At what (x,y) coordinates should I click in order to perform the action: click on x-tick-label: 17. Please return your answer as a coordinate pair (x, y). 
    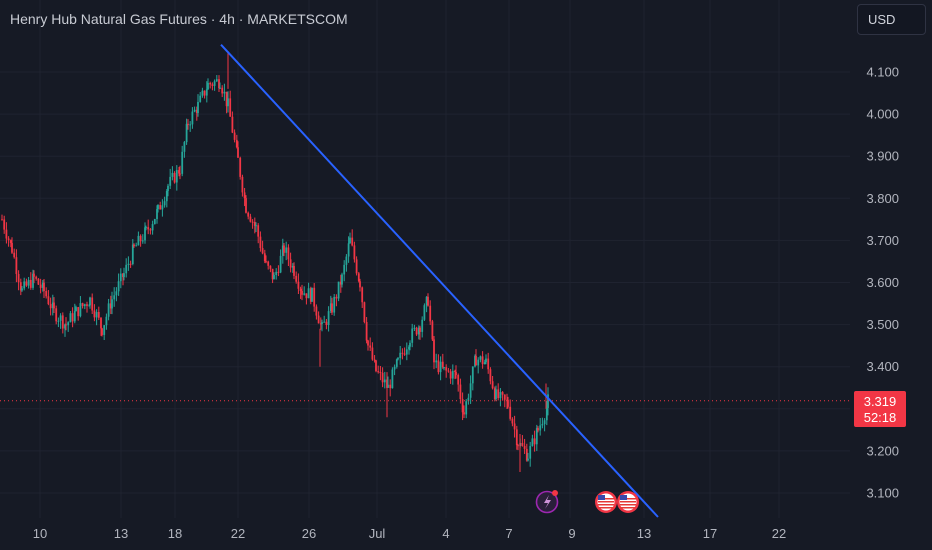
    Looking at the image, I should click on (710, 533).